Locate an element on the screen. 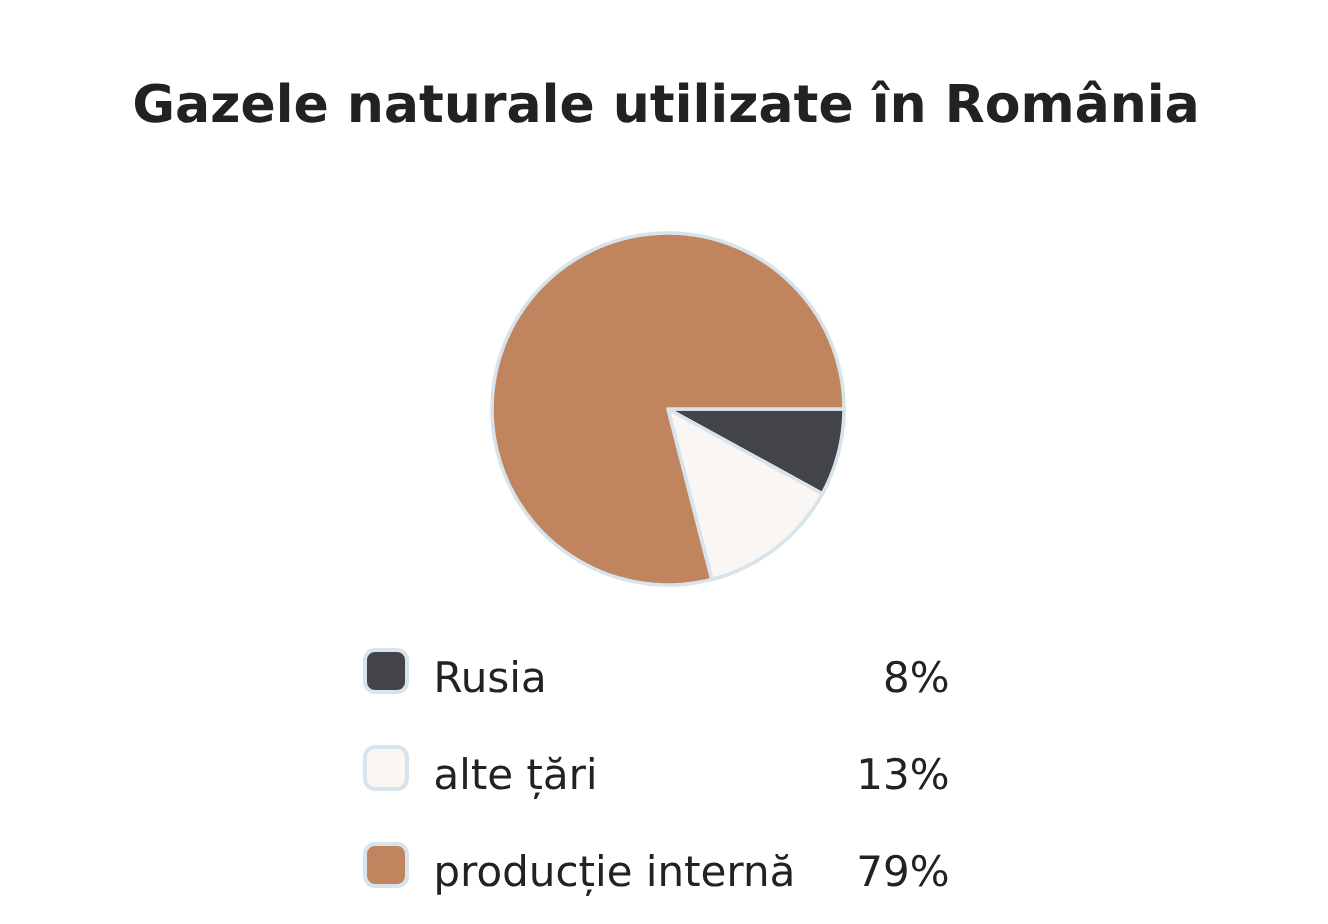 The image size is (1328, 924). data-label: 13% is located at coordinates (904, 773).